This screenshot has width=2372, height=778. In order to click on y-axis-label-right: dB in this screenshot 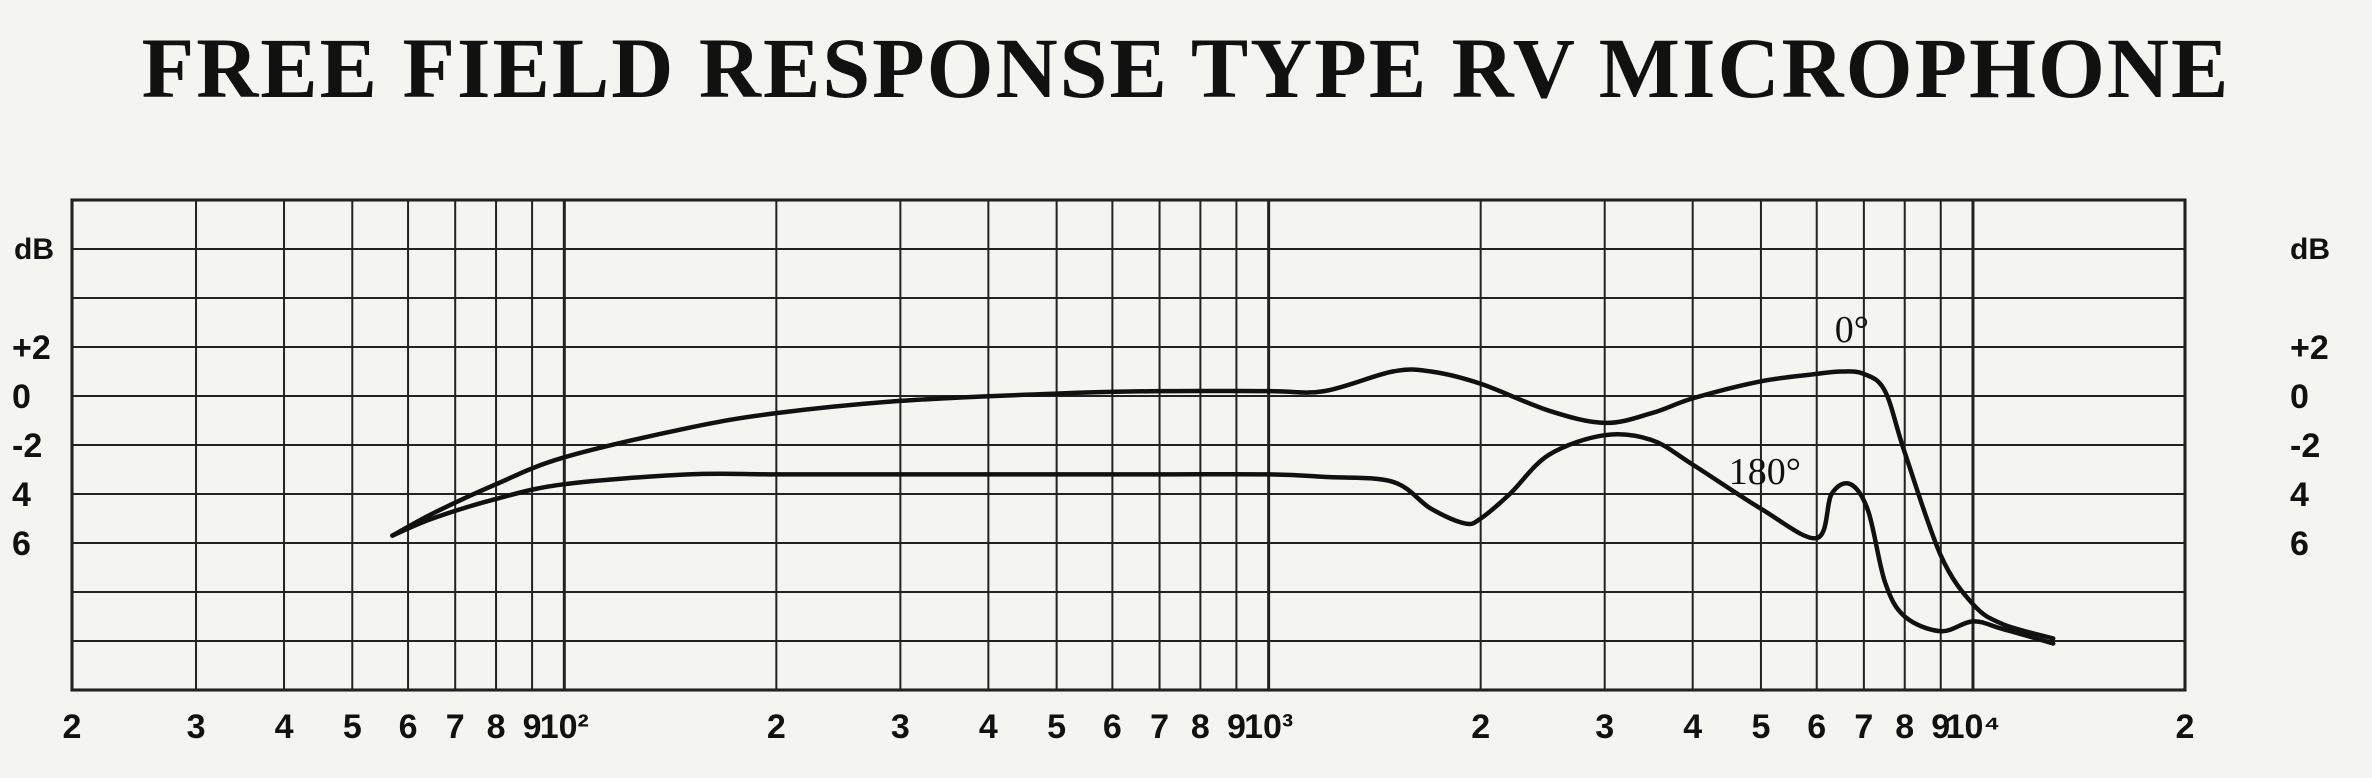, I will do `click(2310, 249)`.